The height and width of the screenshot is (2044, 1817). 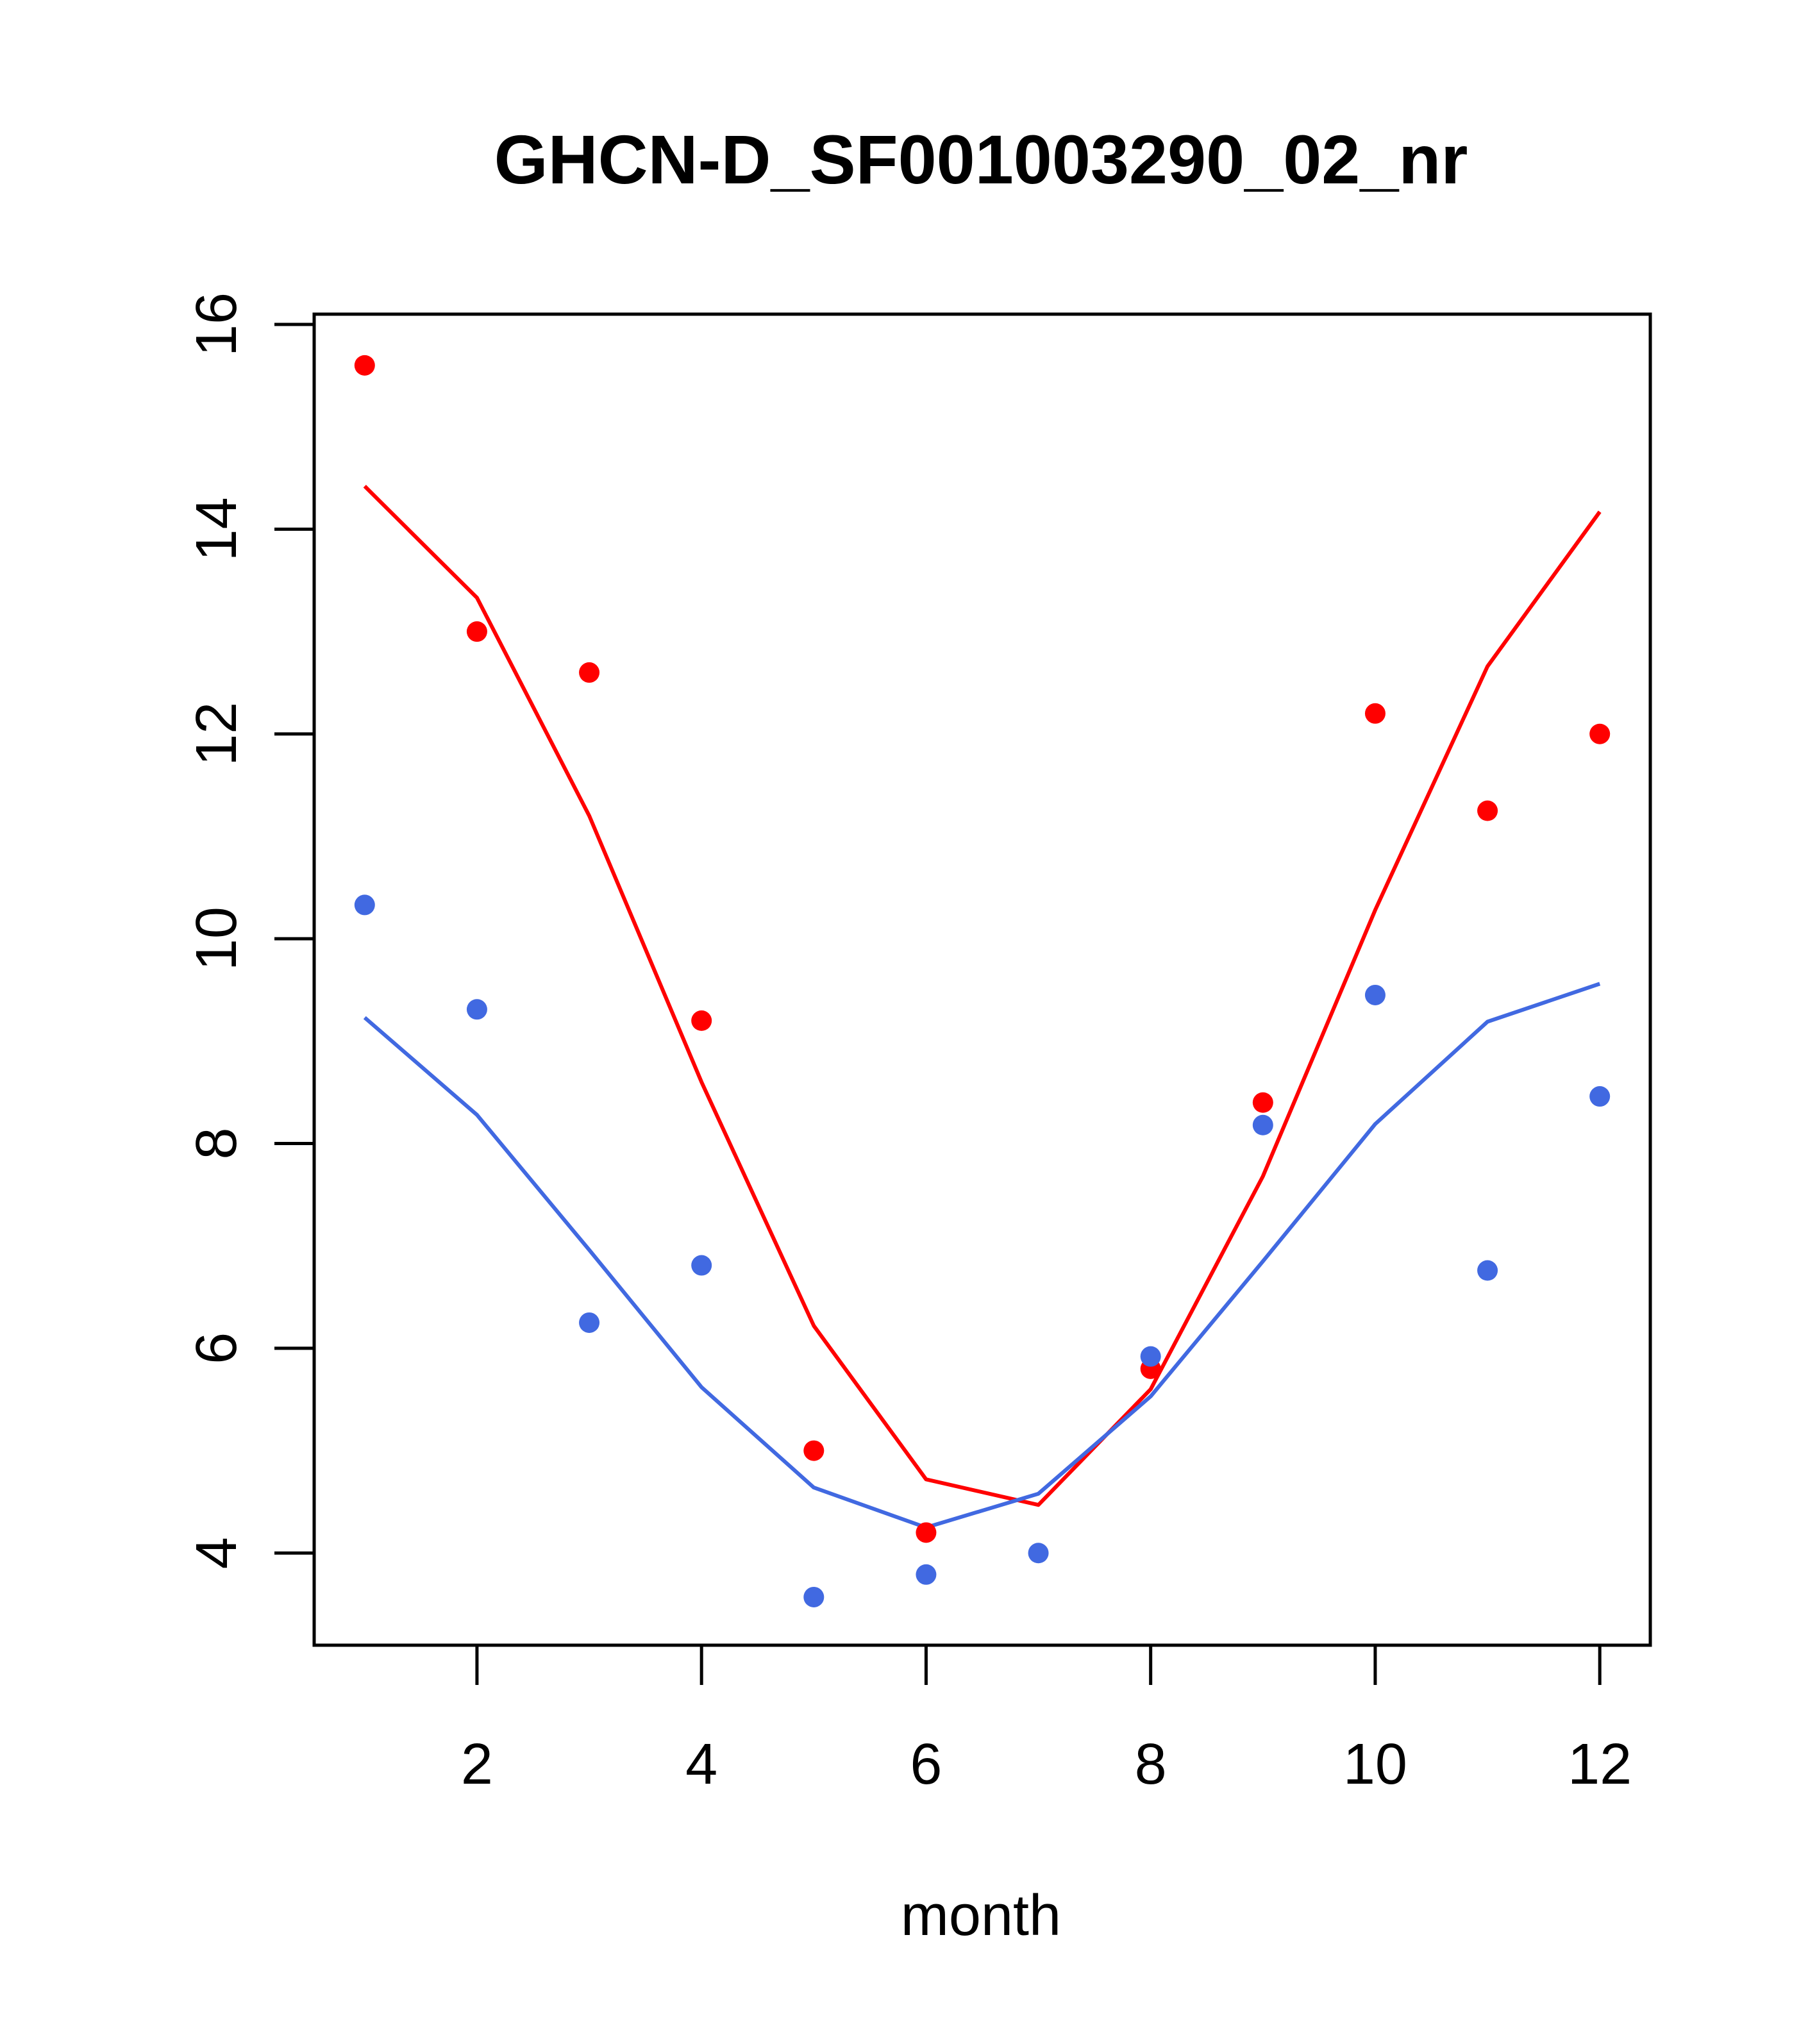 I want to click on x-axis: 2 4 6 8 10 12, so click(x=1046, y=1720).